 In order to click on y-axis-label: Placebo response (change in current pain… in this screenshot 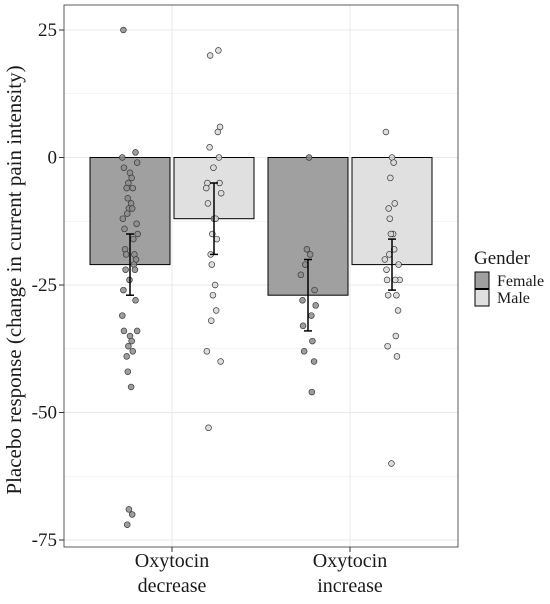, I will do `click(14, 279)`.